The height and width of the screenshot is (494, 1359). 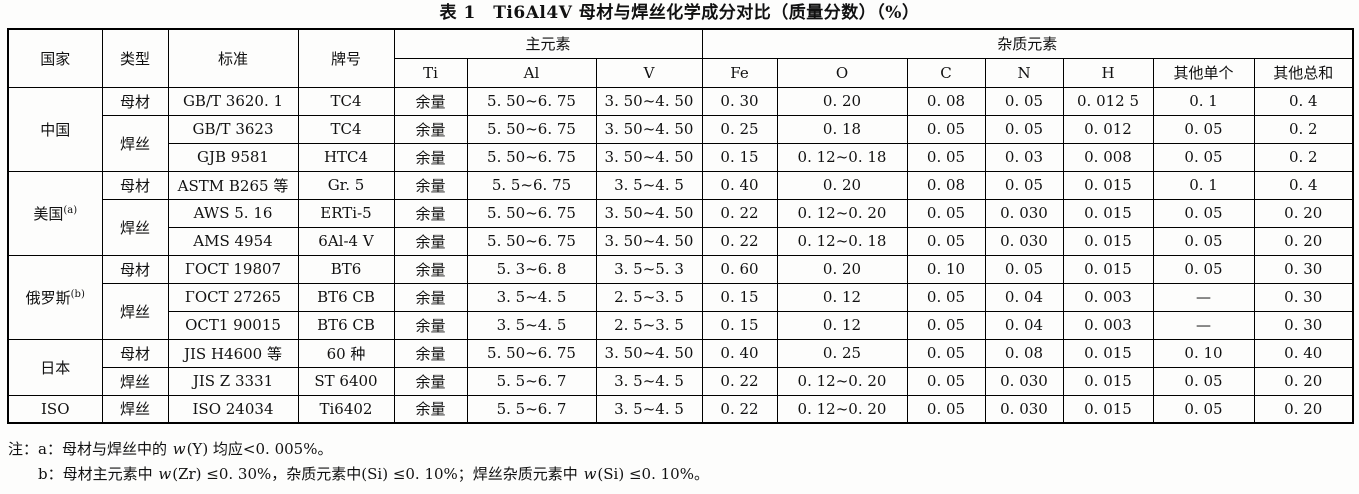 I want to click on cell-standard: ГОСТ 27265, so click(x=233, y=297).